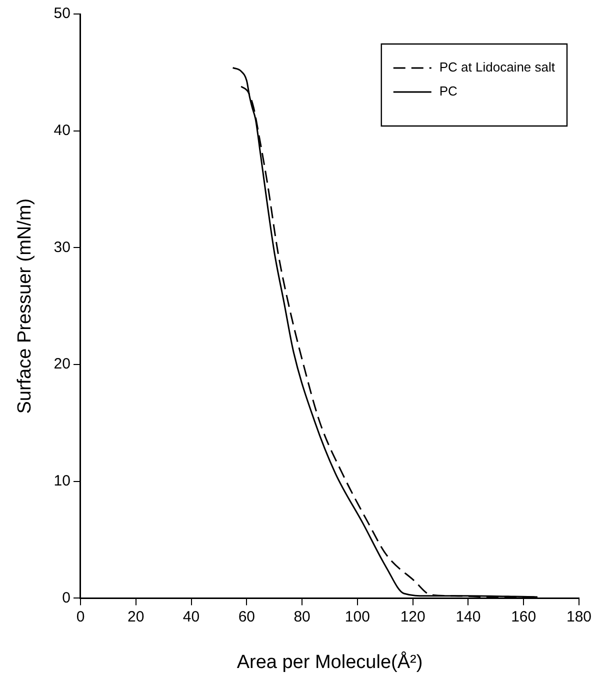  Describe the element at coordinates (468, 617) in the screenshot. I see `x-tick-label: 140` at that location.